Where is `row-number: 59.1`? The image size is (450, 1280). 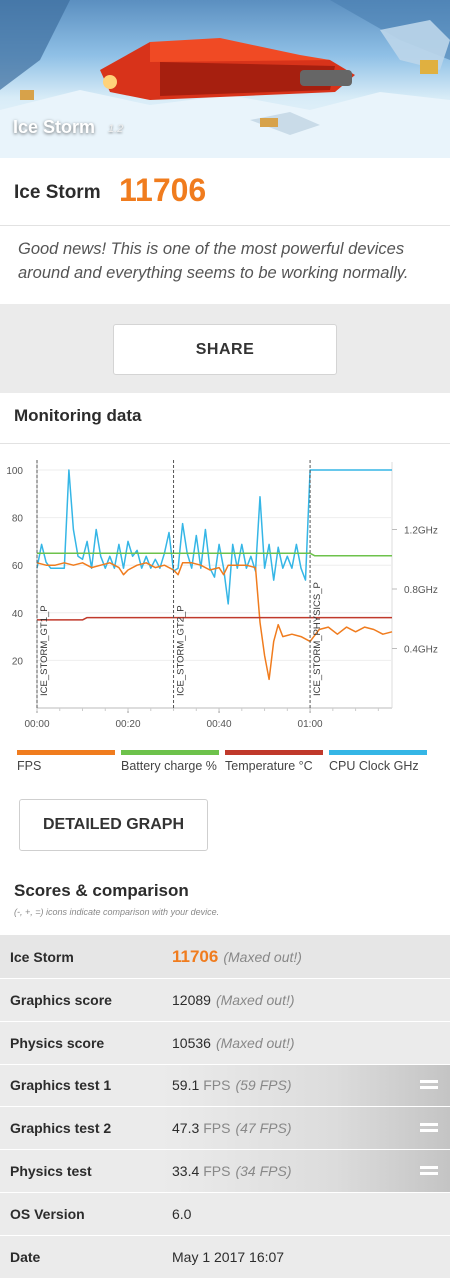 row-number: 59.1 is located at coordinates (186, 1085).